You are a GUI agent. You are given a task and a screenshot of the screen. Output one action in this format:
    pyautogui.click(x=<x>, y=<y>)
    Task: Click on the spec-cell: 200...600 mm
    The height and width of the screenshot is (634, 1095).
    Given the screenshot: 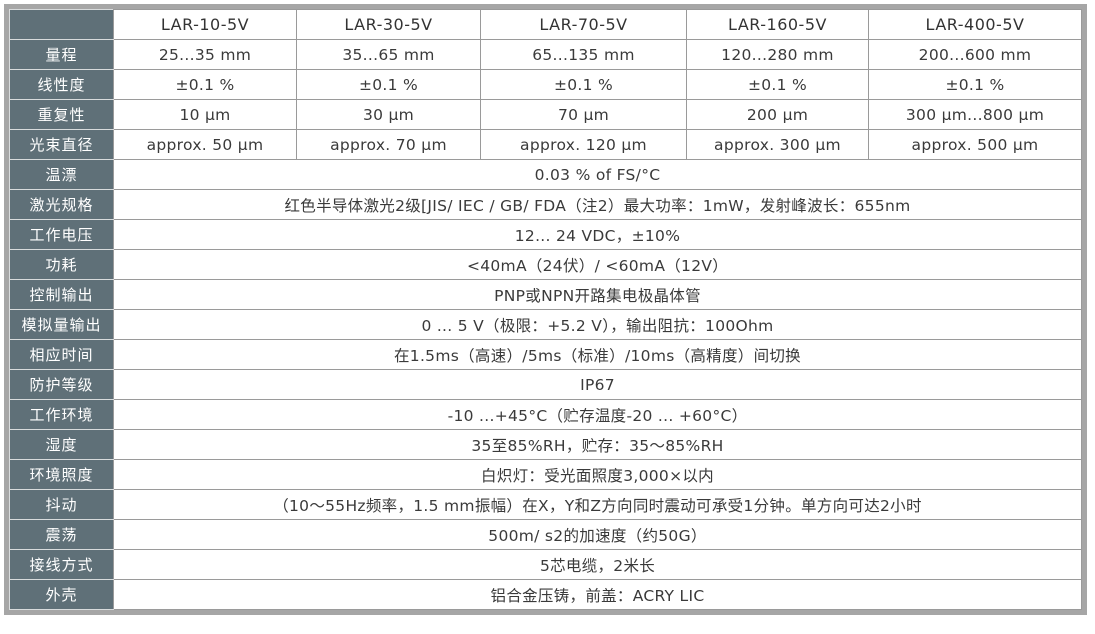 What is the action you would take?
    pyautogui.click(x=975, y=54)
    